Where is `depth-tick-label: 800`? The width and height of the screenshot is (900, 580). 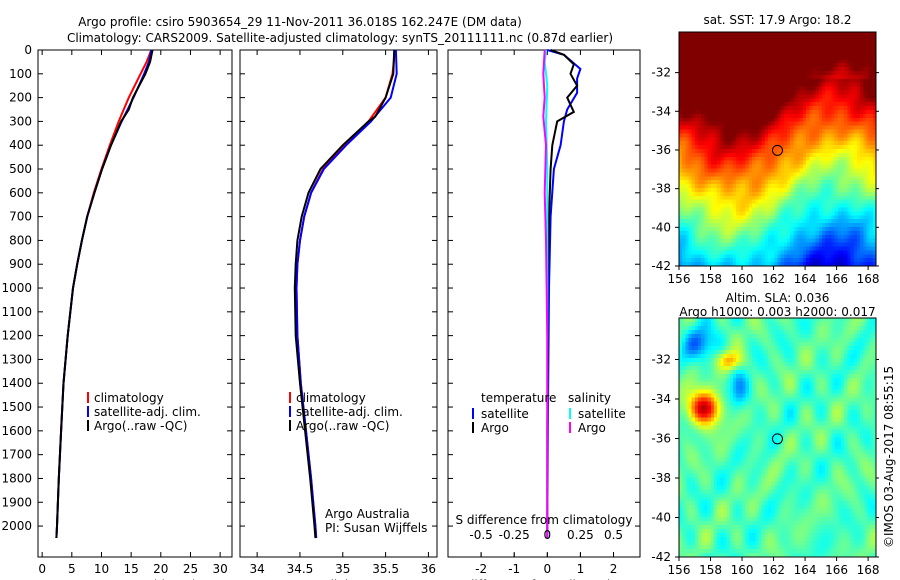
depth-tick-label: 800 is located at coordinates (20, 240).